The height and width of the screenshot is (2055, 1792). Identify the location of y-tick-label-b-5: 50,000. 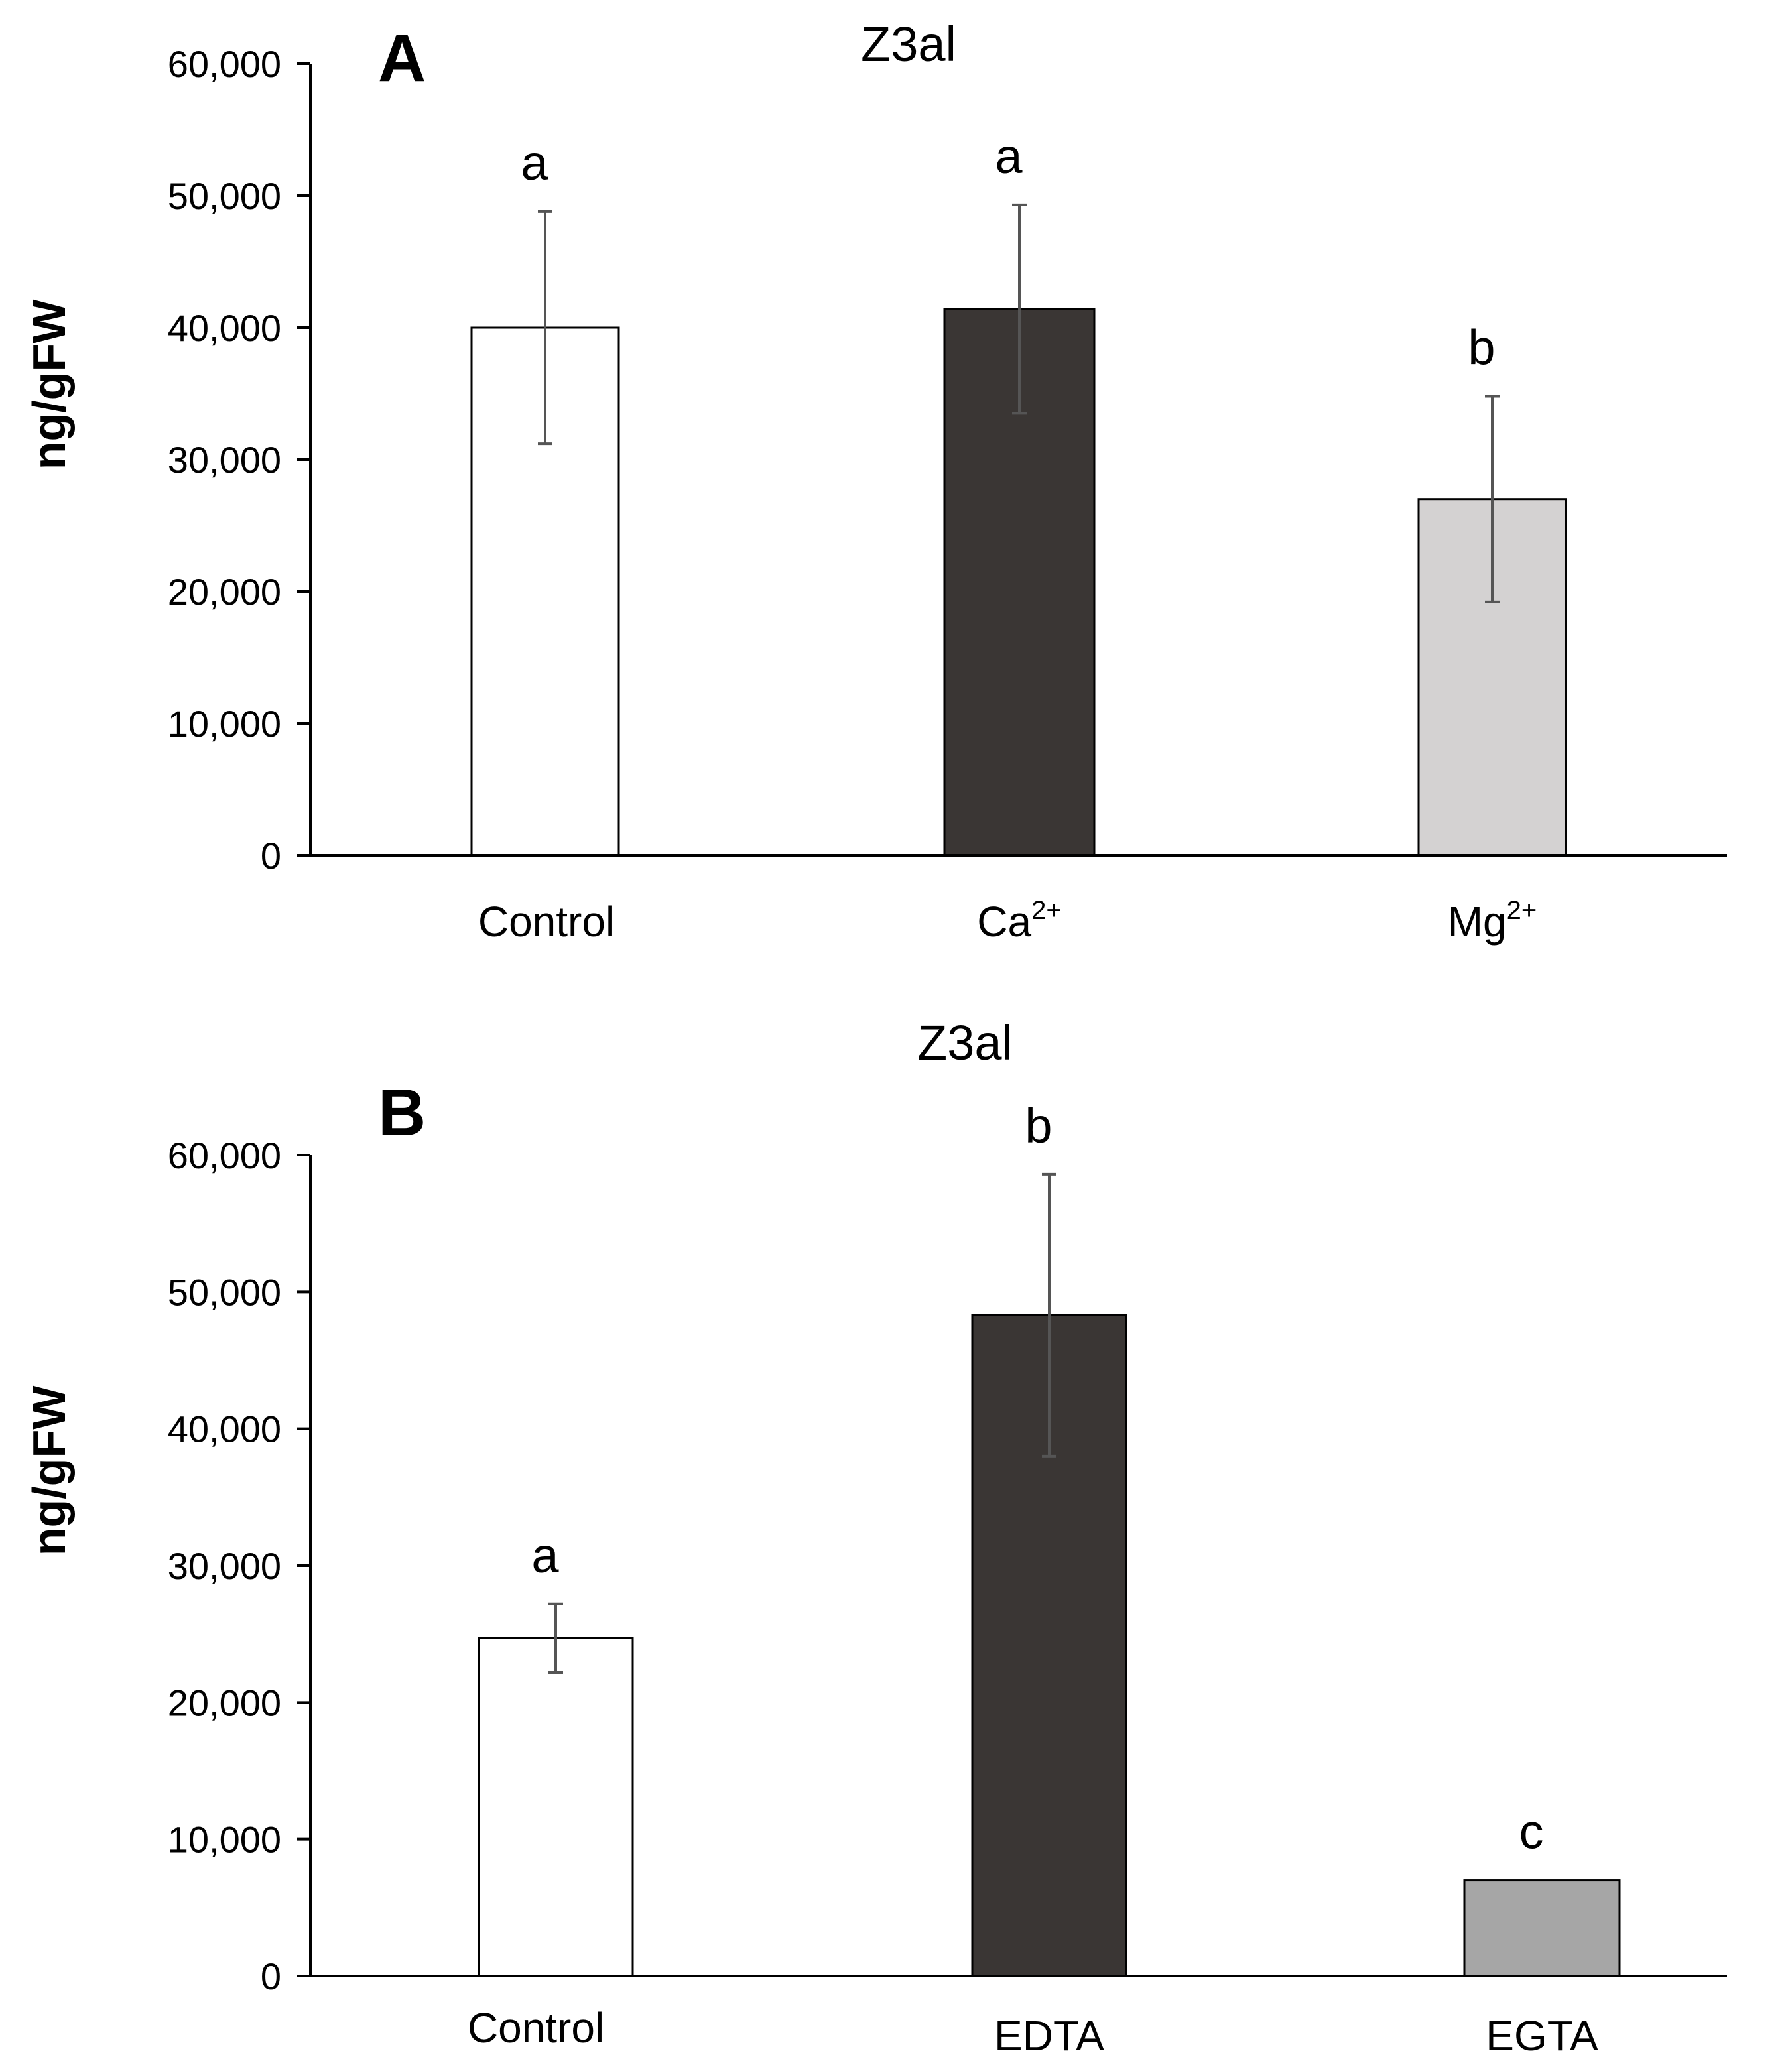
(224, 1292).